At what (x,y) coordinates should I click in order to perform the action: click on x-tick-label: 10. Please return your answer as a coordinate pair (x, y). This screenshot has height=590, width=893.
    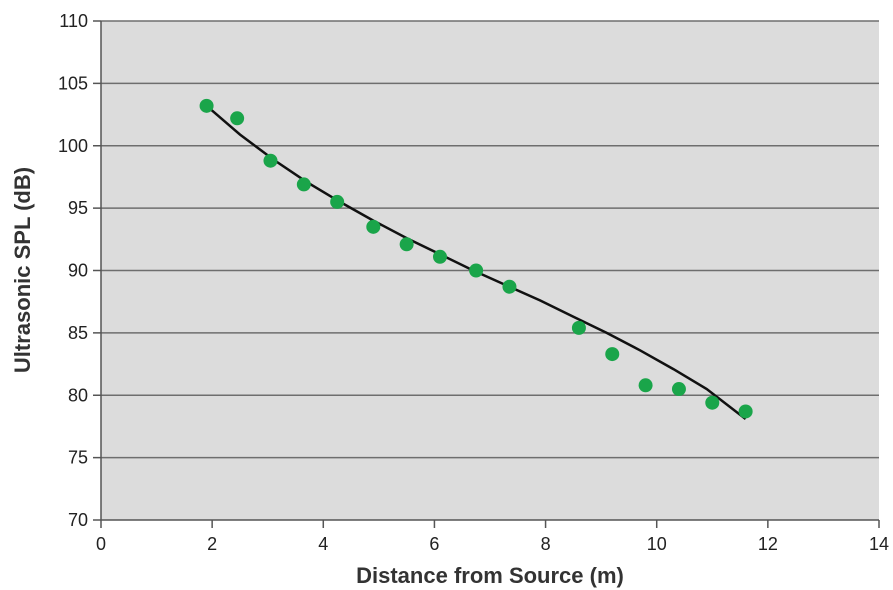
    Looking at the image, I should click on (657, 544).